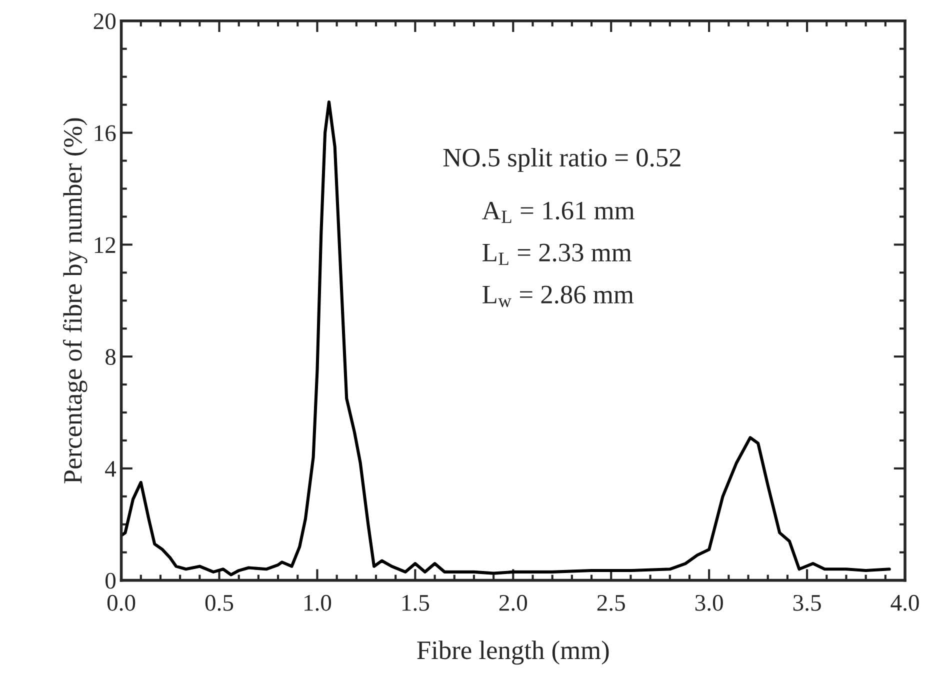 The height and width of the screenshot is (695, 933). What do you see at coordinates (219, 602) in the screenshot?
I see `x-tick-label: 0.5` at bounding box center [219, 602].